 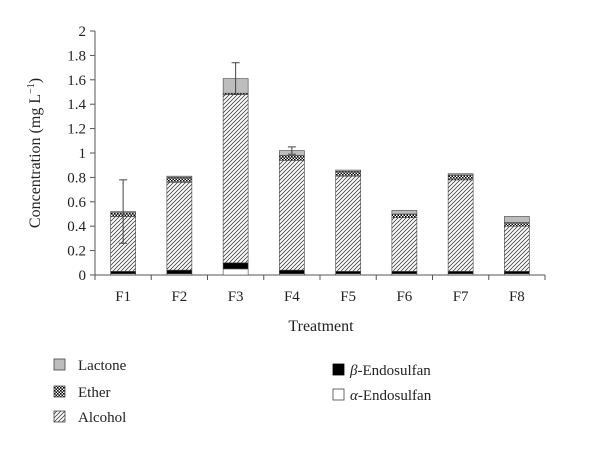 What do you see at coordinates (179, 297) in the screenshot?
I see `x-tick-label: F2` at bounding box center [179, 297].